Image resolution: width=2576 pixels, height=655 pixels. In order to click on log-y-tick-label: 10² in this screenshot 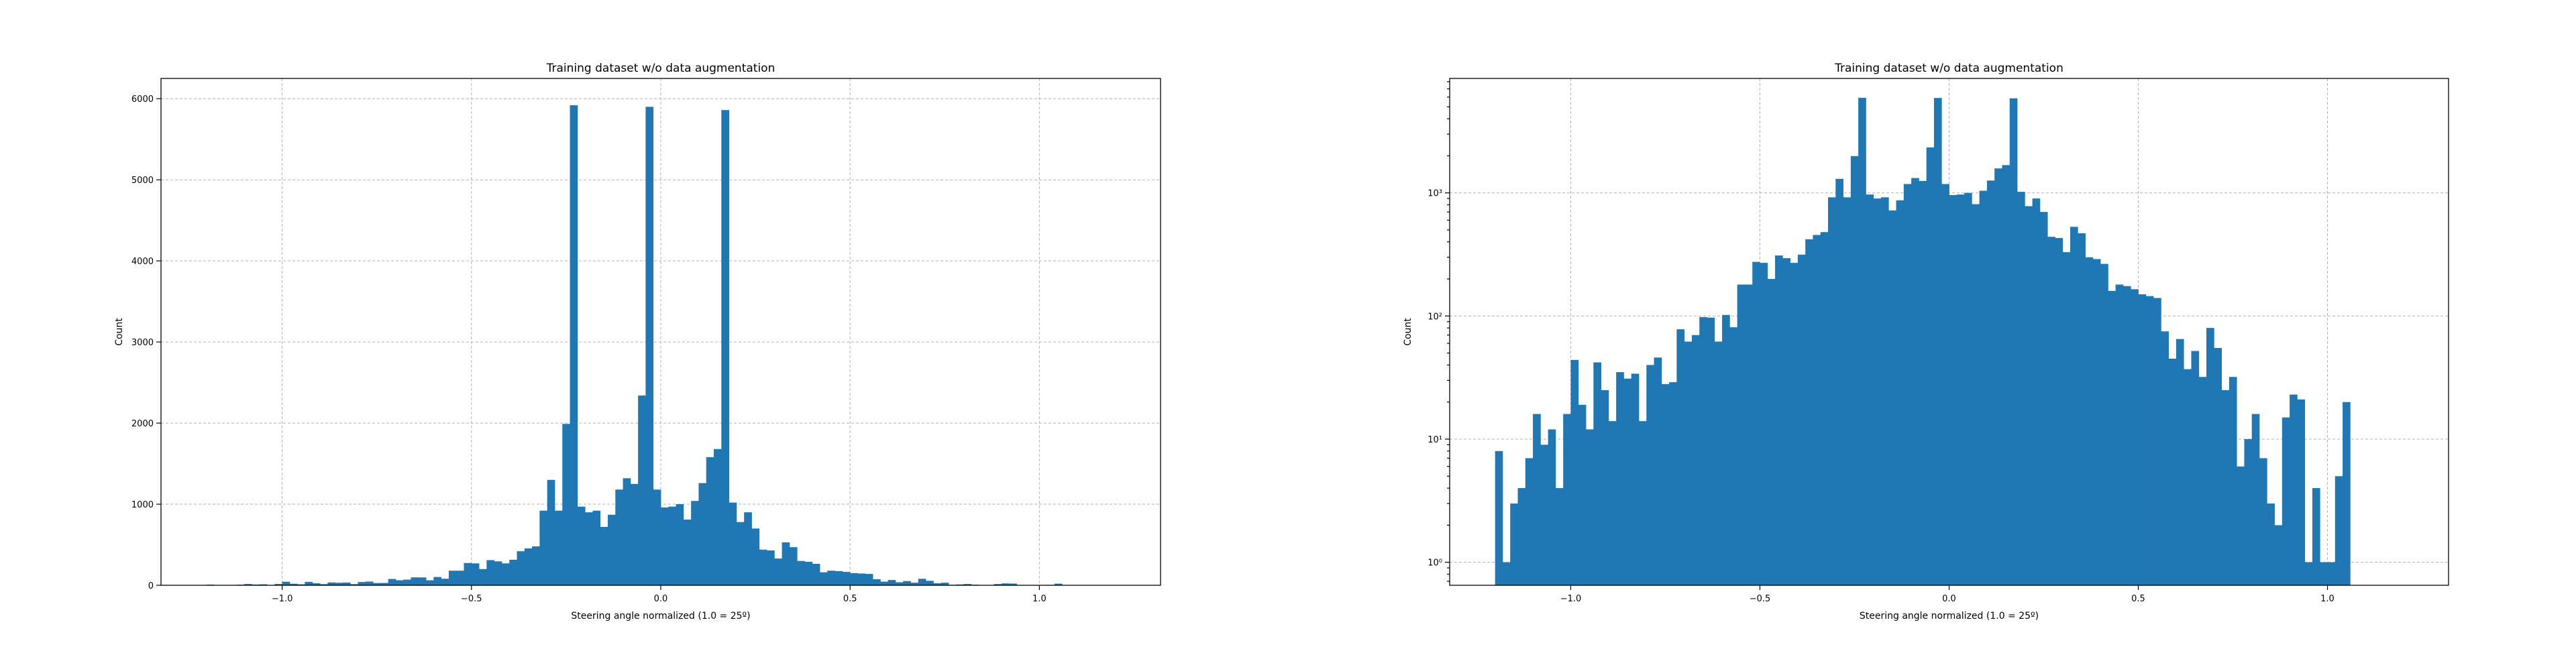, I will do `click(1435, 317)`.